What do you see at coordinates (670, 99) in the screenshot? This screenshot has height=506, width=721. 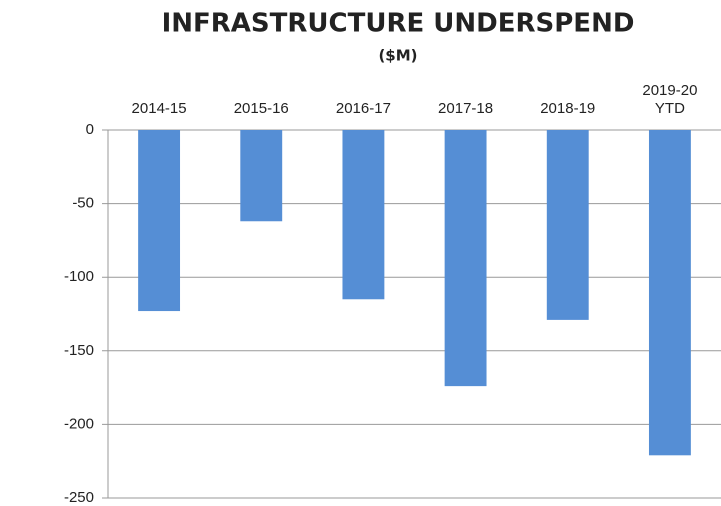 I see `x-tick-label: 2019-20 YTD` at bounding box center [670, 99].